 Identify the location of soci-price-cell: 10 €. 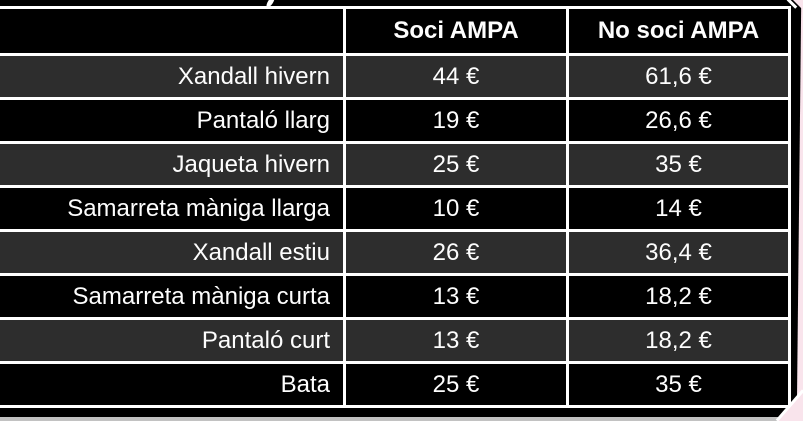
(456, 208).